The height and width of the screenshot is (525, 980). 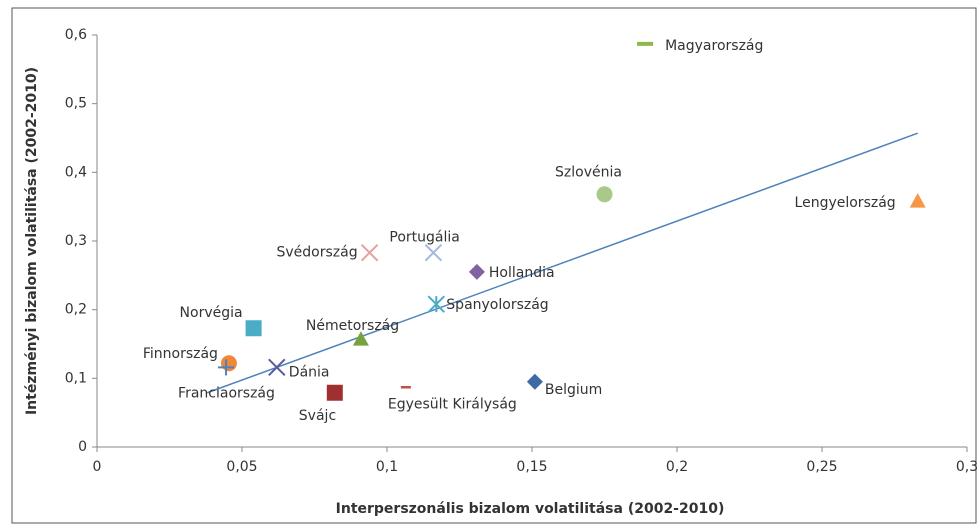 I want to click on point-label: Svédország, so click(x=316, y=253).